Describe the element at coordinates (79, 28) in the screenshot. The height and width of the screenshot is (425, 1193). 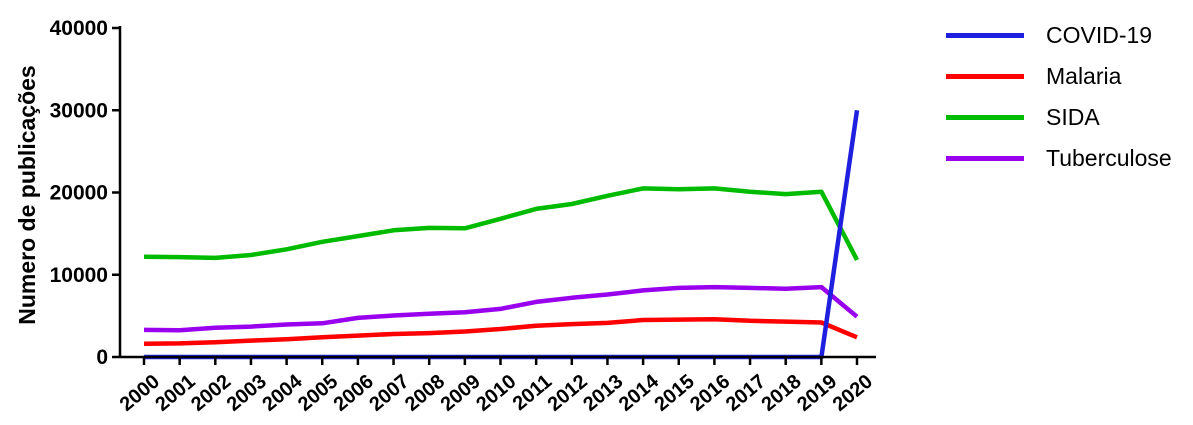
I see `y-tick-label: 40000` at that location.